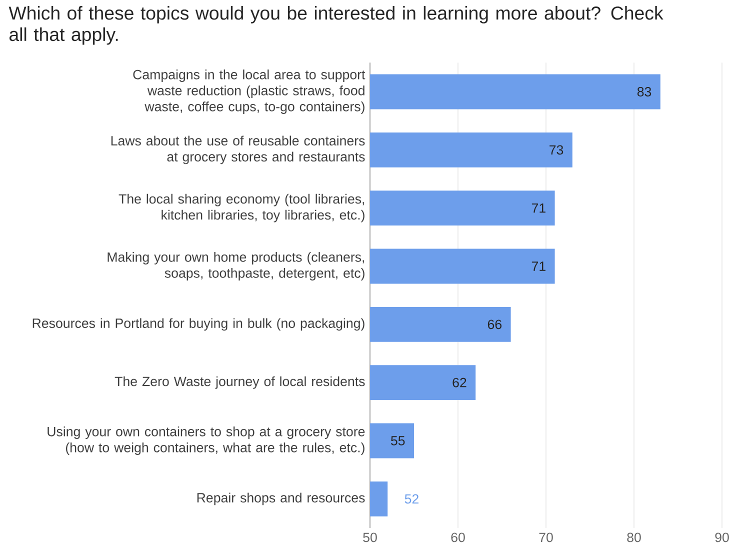 The image size is (733, 559). Describe the element at coordinates (281, 499) in the screenshot. I see `y-tick-label: Repair shops and resources` at that location.